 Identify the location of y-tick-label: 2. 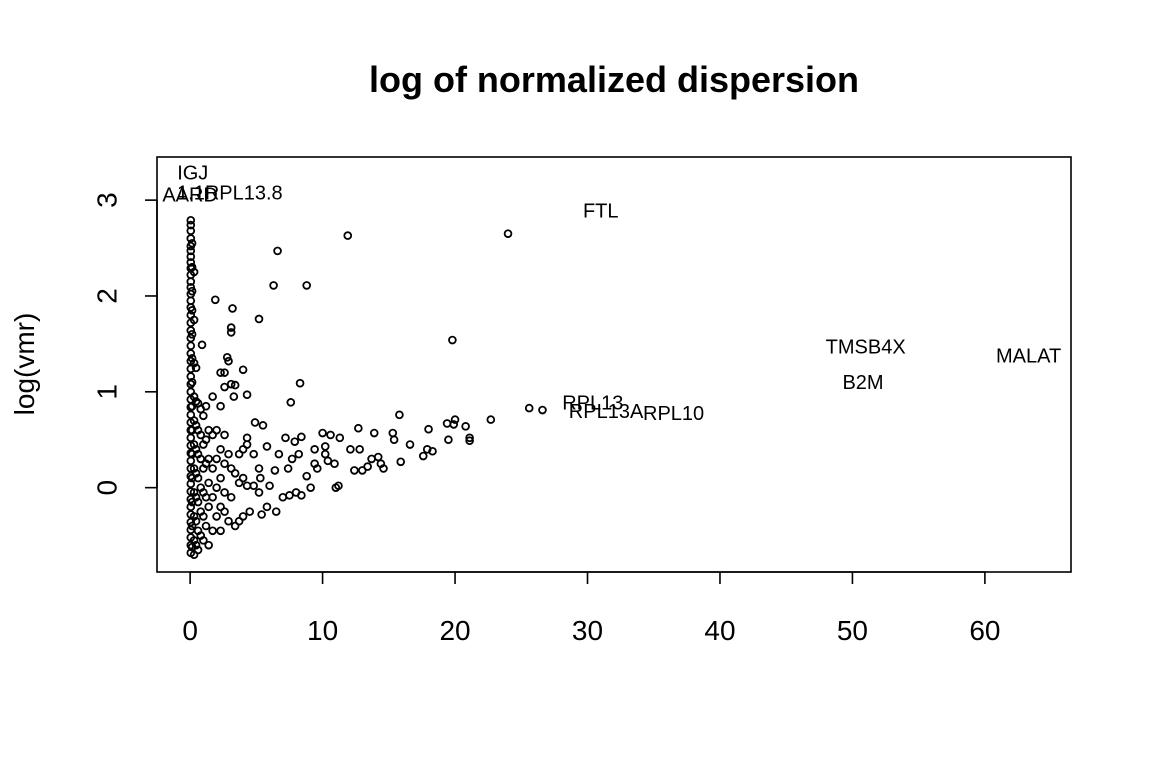
(107, 296).